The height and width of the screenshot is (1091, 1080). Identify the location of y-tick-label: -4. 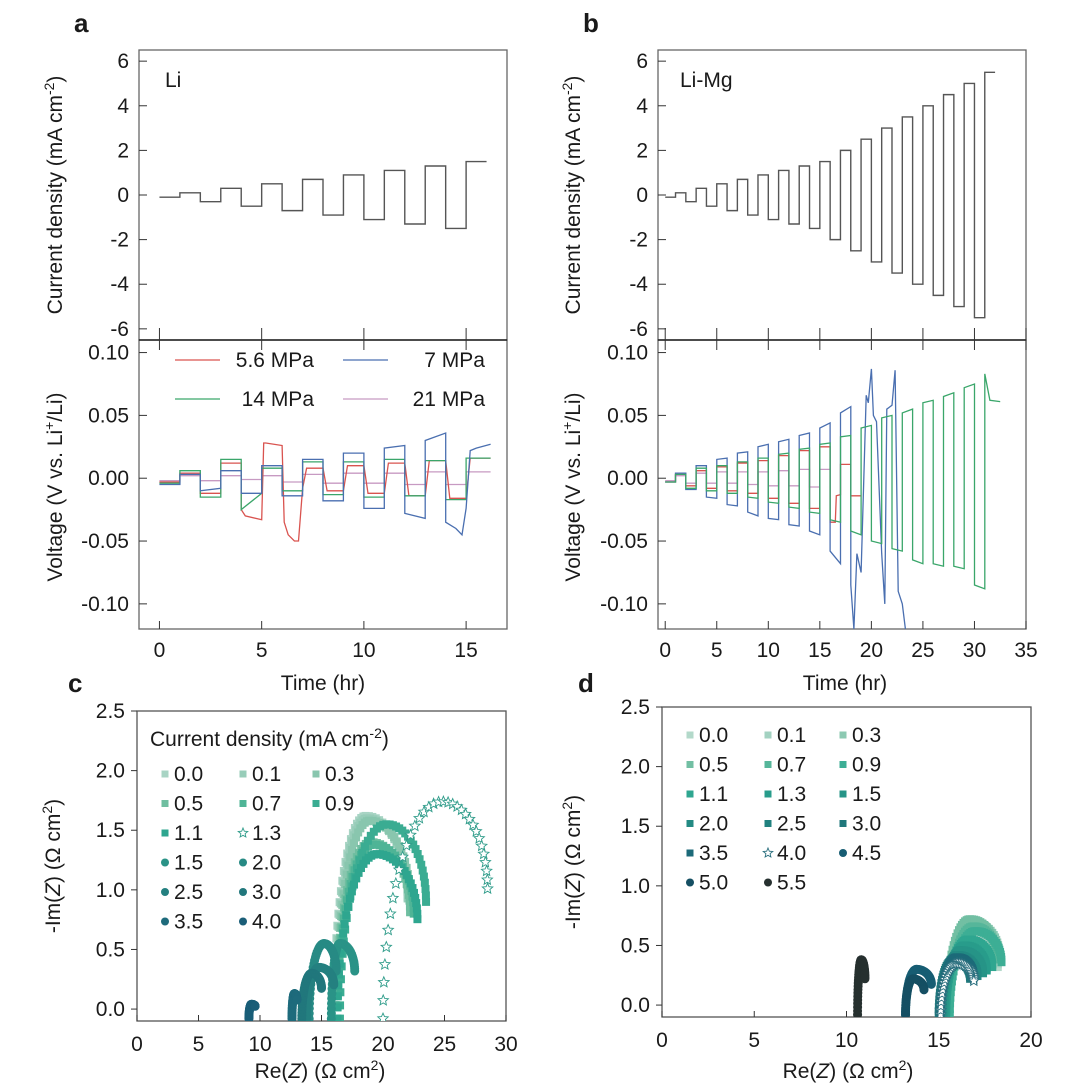
(119, 284).